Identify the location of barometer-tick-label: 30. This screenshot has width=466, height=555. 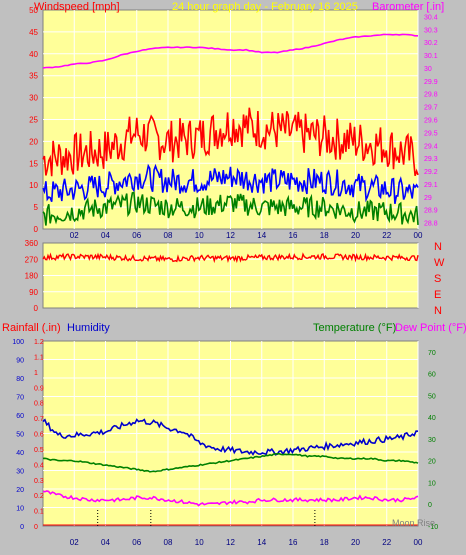
(428, 69).